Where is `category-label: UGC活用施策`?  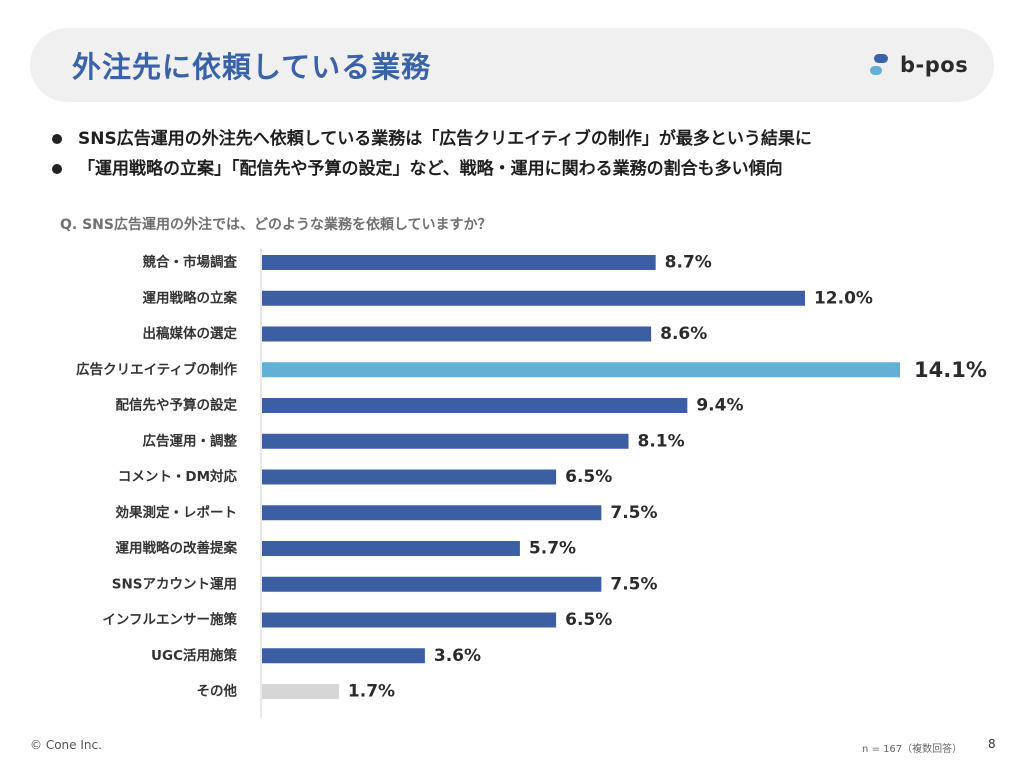
category-label: UGC活用施策 is located at coordinates (194, 655).